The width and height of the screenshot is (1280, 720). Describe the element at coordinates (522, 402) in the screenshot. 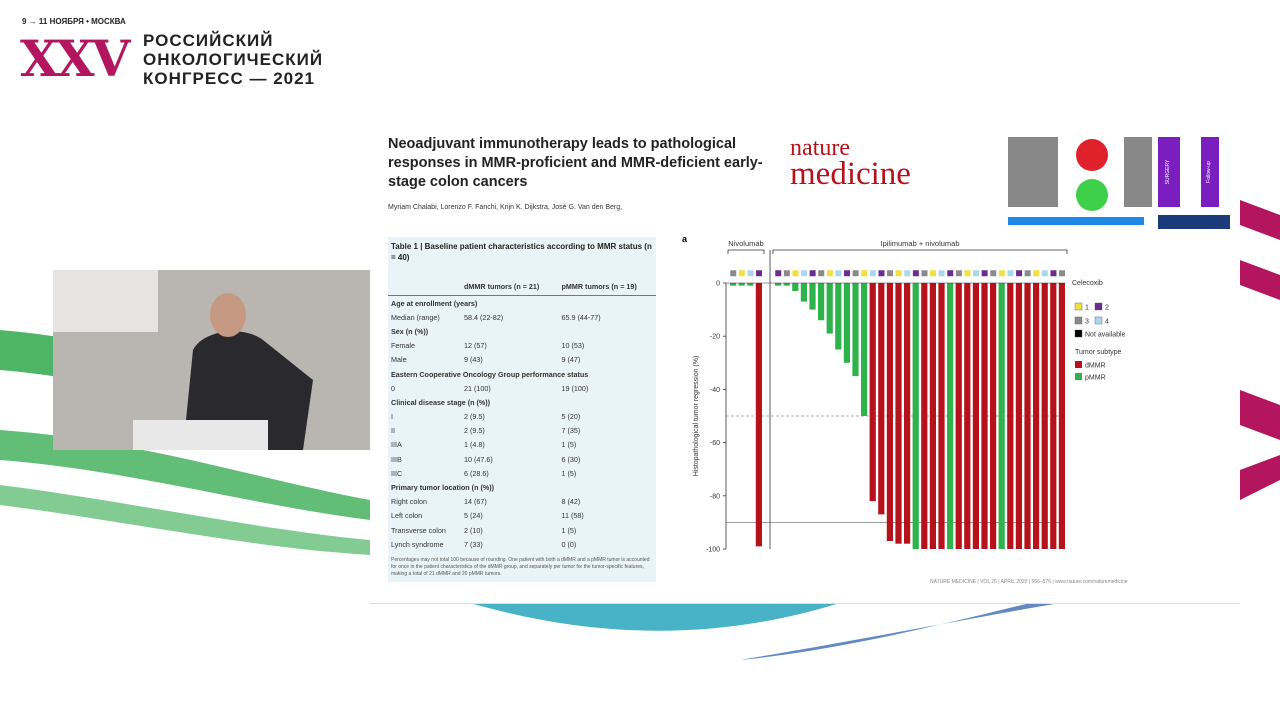

I see `section-row: Clinical disease stage (n (%))` at that location.